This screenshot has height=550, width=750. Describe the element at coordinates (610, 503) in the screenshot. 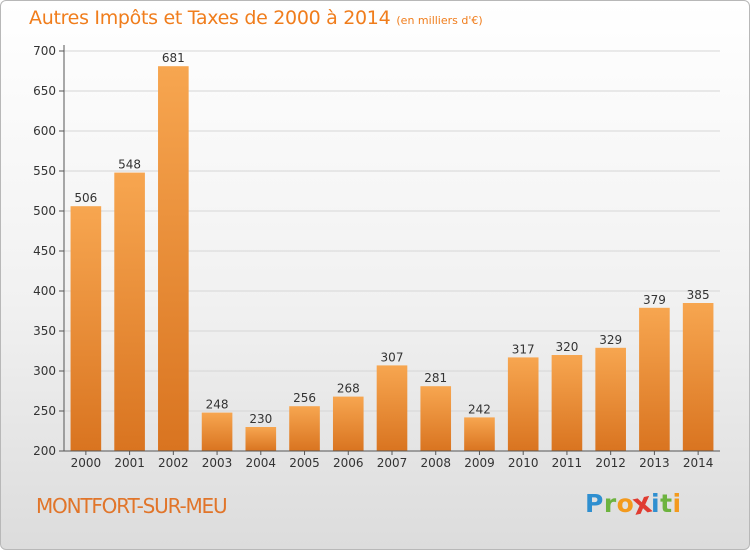

I see `logo-letter: r` at that location.